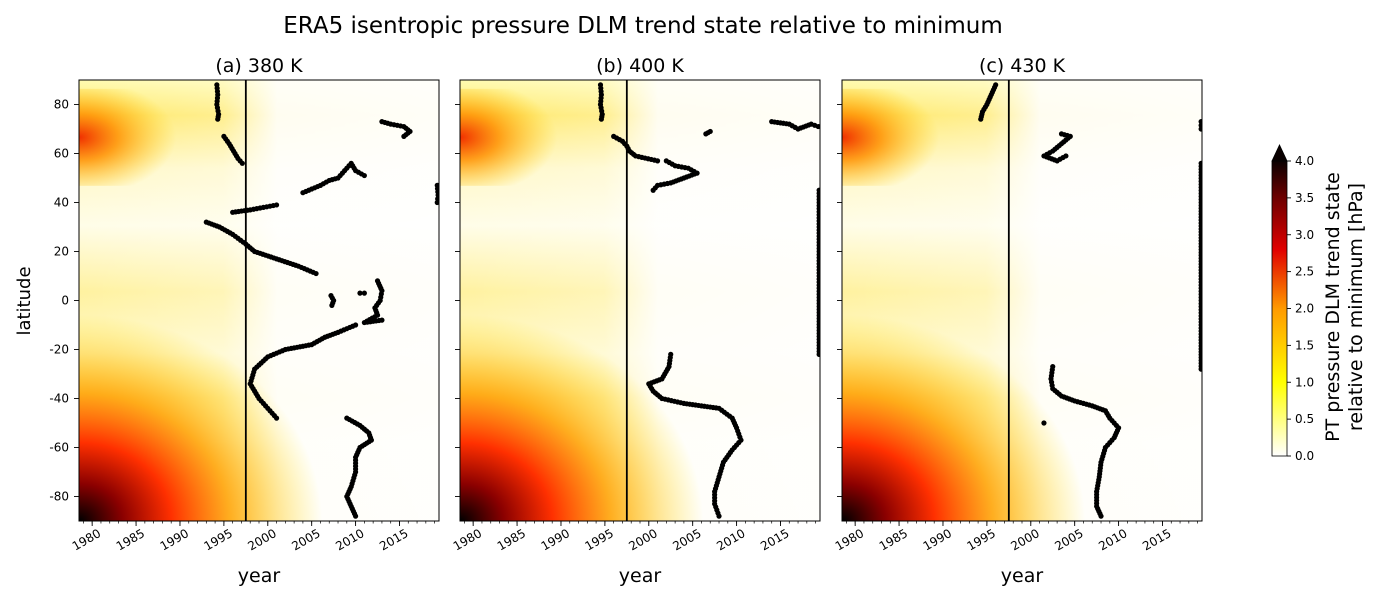  I want to click on panel-title: (c) 430 K, so click(1022, 66).